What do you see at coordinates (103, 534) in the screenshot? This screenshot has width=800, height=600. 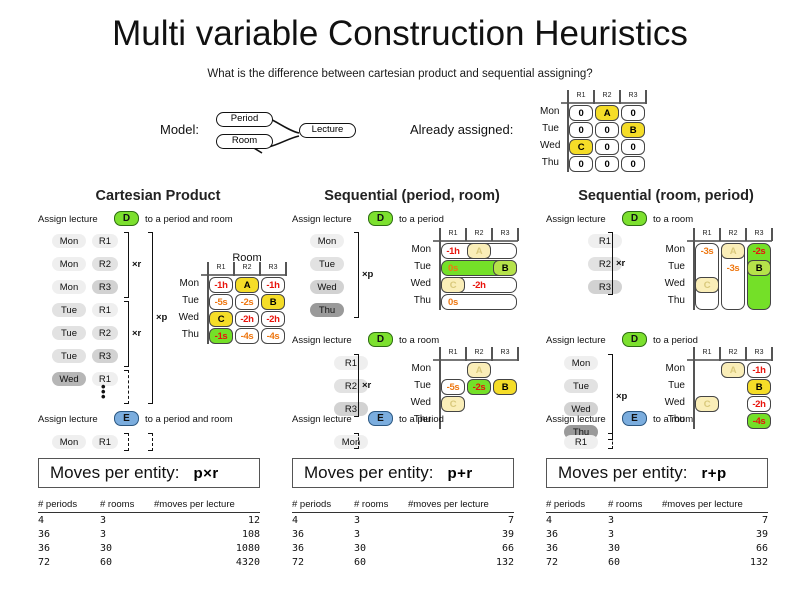 I see `rooms-value: 3` at bounding box center [103, 534].